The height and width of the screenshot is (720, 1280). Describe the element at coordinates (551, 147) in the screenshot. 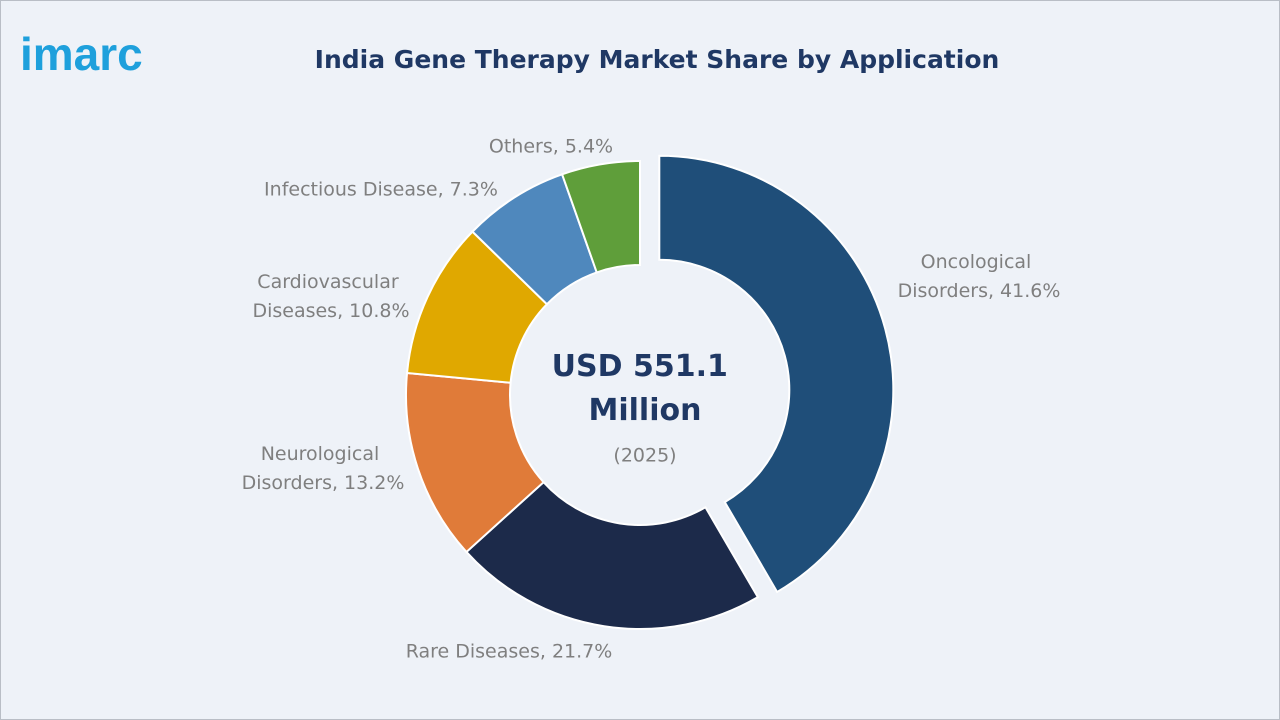

I see `data-label: Others, 5.4%` at that location.